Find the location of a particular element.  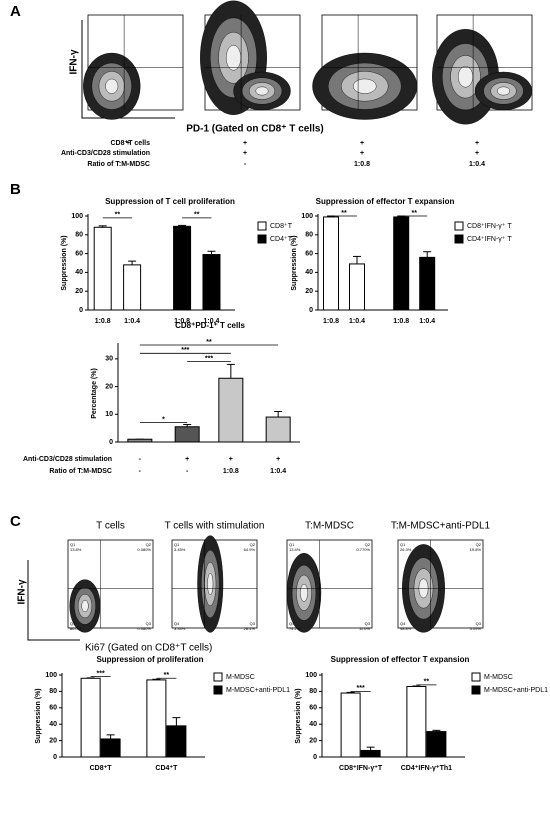

quadrant-value: 11.6% is located at coordinates (364, 628).